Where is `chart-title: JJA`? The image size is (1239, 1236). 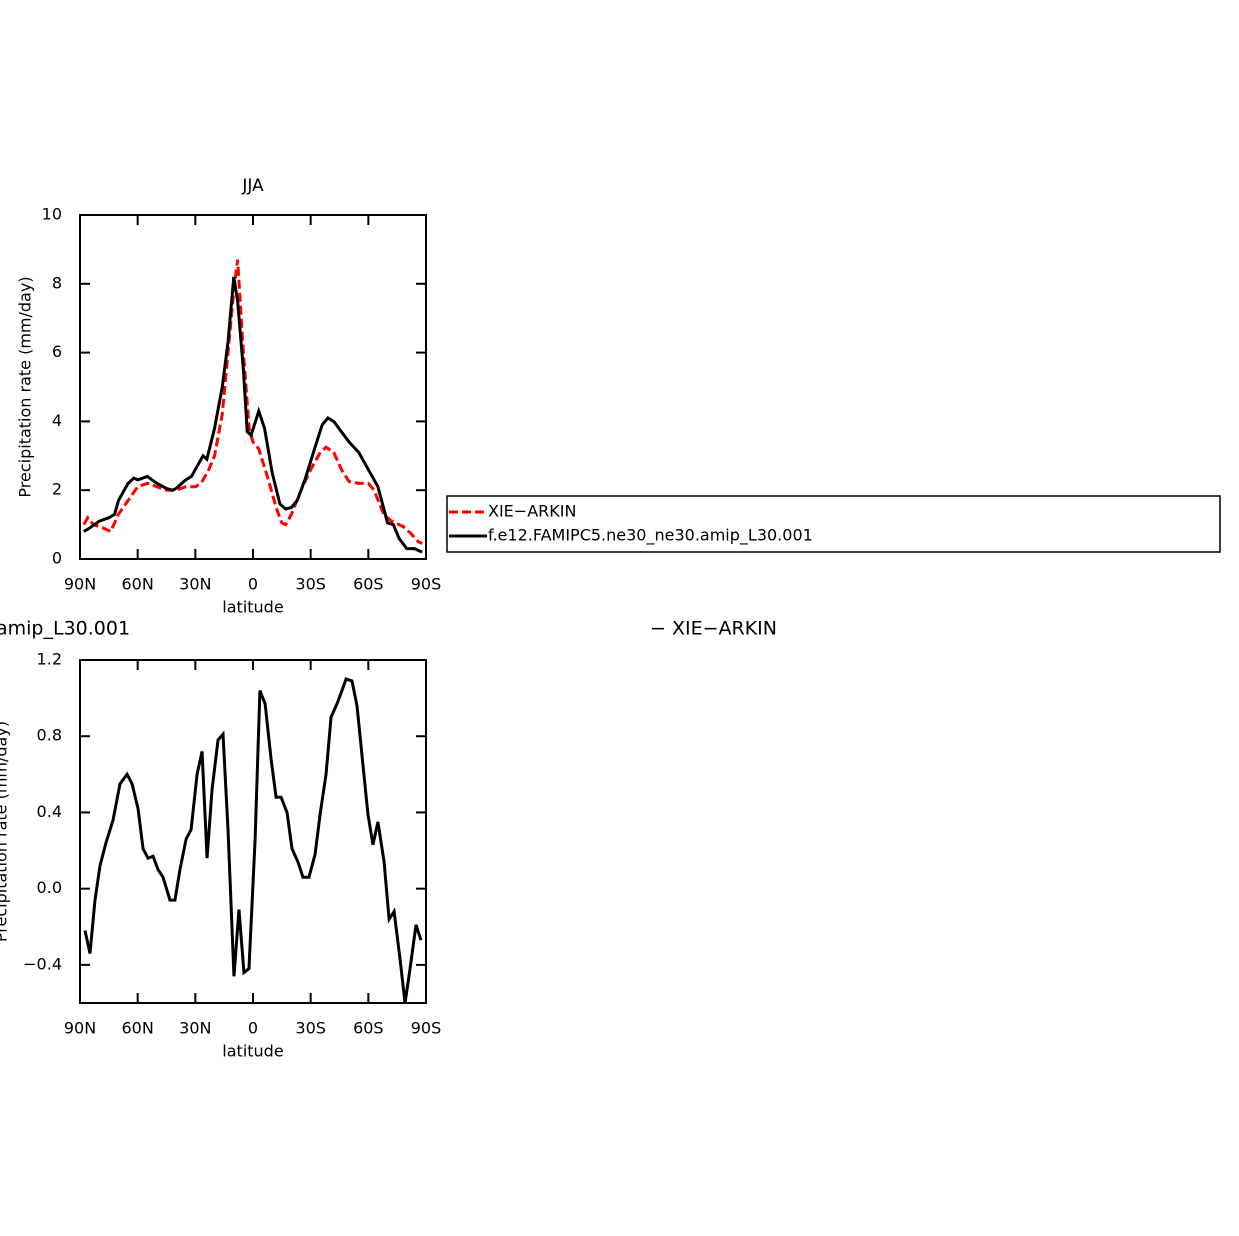 chart-title: JJA is located at coordinates (252, 186).